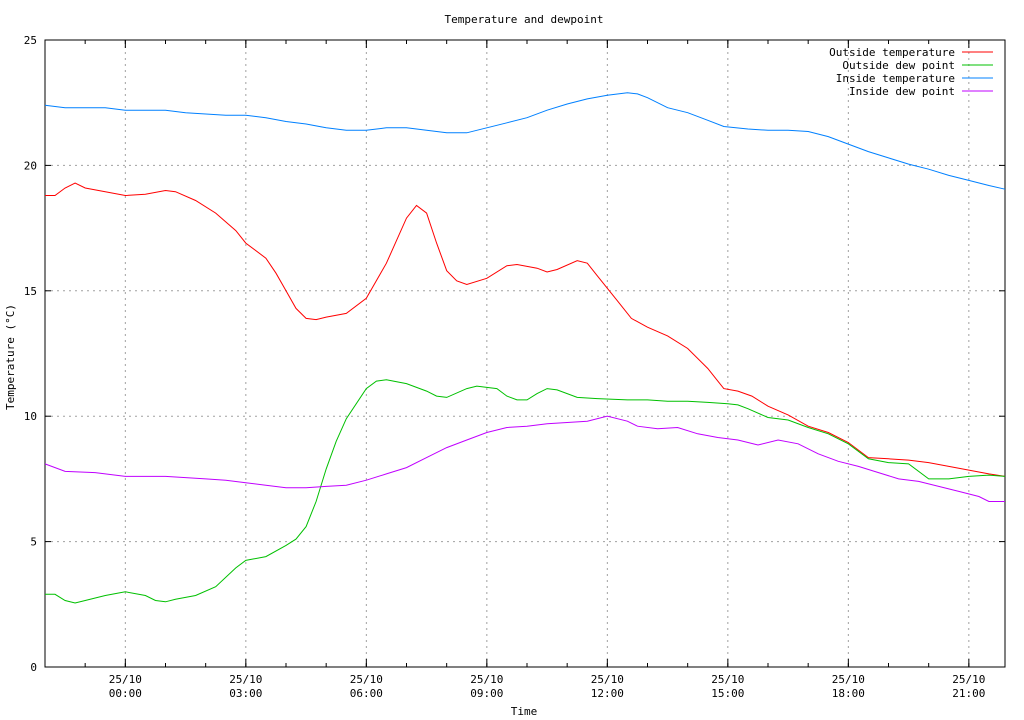 This screenshot has height=720, width=1024. Describe the element at coordinates (366, 693) in the screenshot. I see `x-tick-label-time: 06:00` at that location.